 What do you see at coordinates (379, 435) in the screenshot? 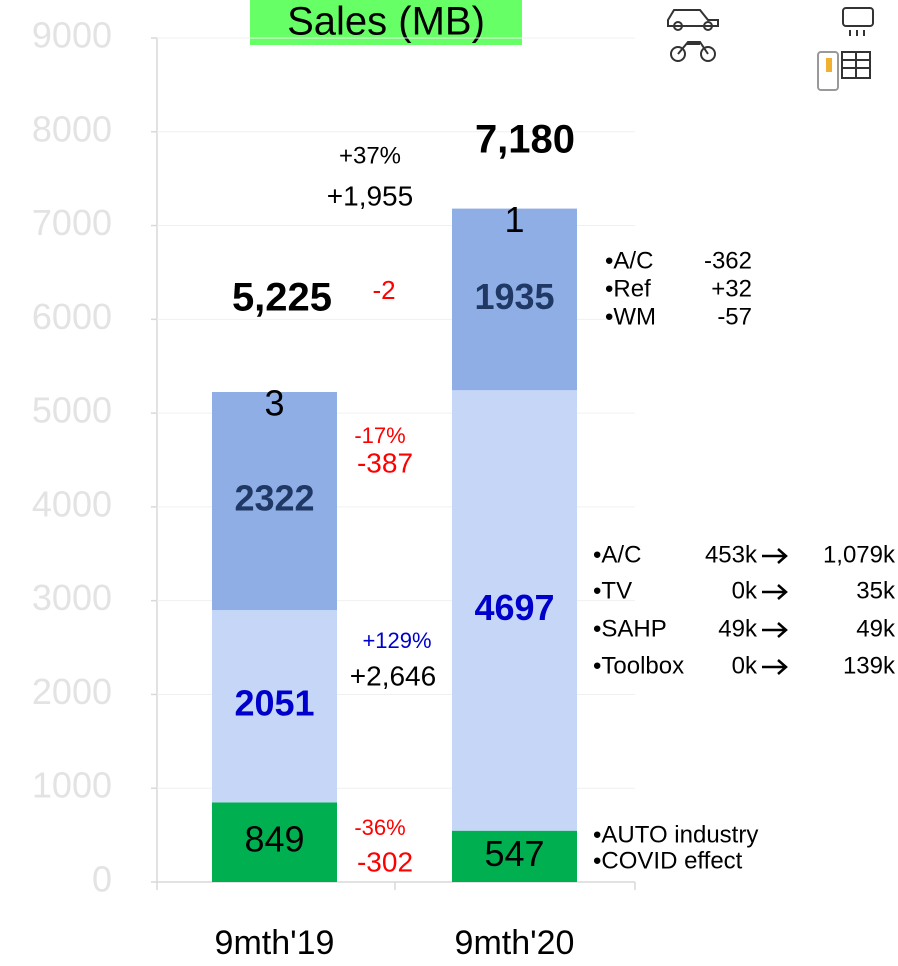
I see `annotation: -17%` at bounding box center [379, 435].